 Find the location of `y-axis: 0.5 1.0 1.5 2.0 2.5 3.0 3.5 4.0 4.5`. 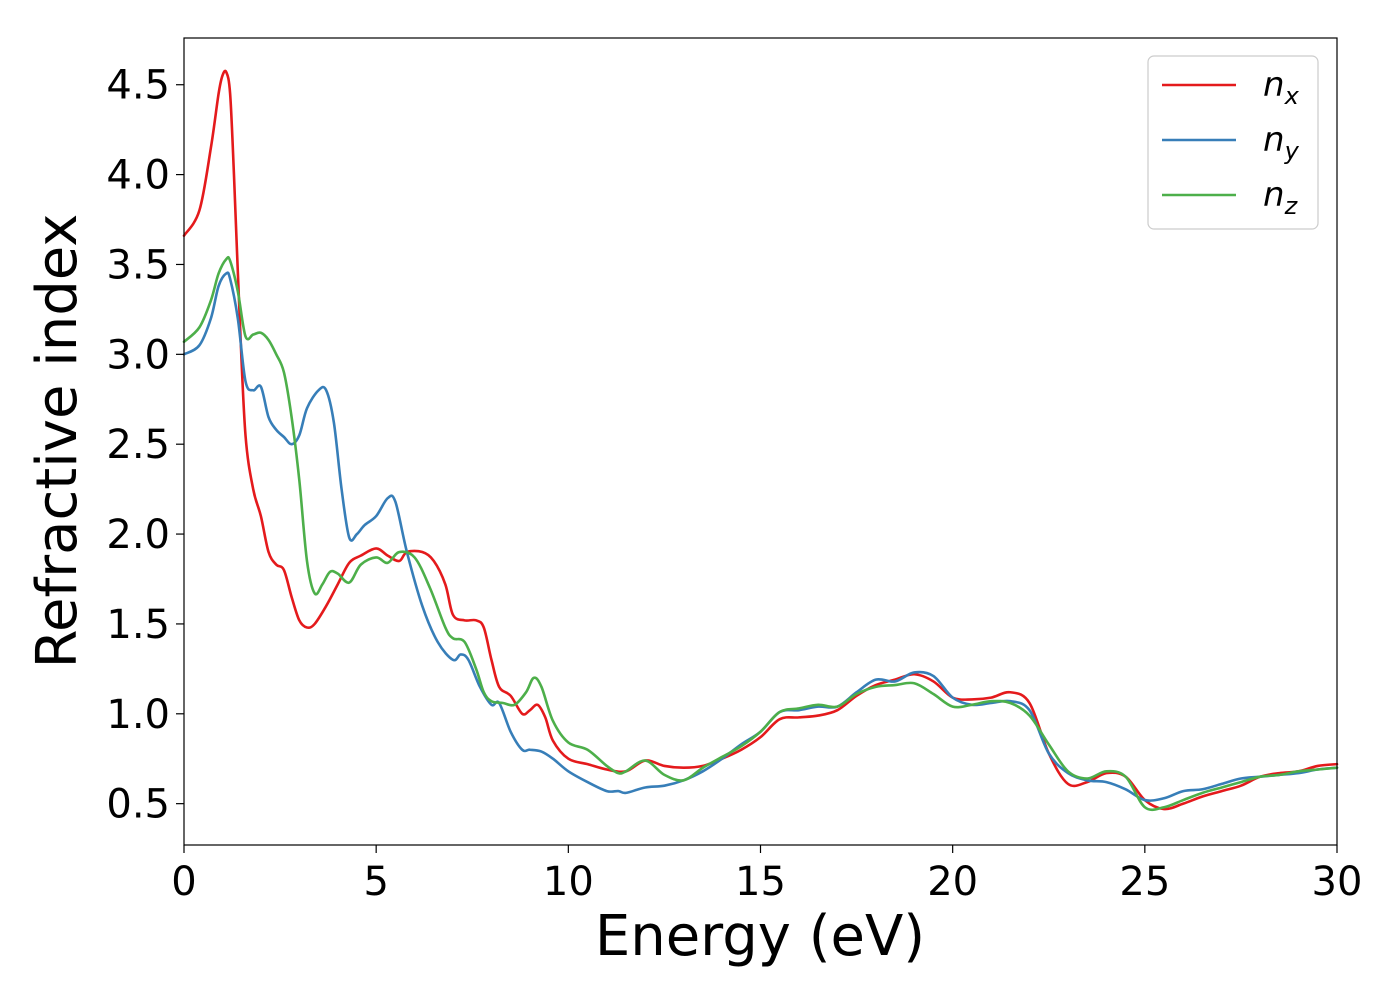

y-axis: 0.5 1.0 1.5 2.0 2.5 3.0 3.5 4.0 4.5 is located at coordinates (145, 445).